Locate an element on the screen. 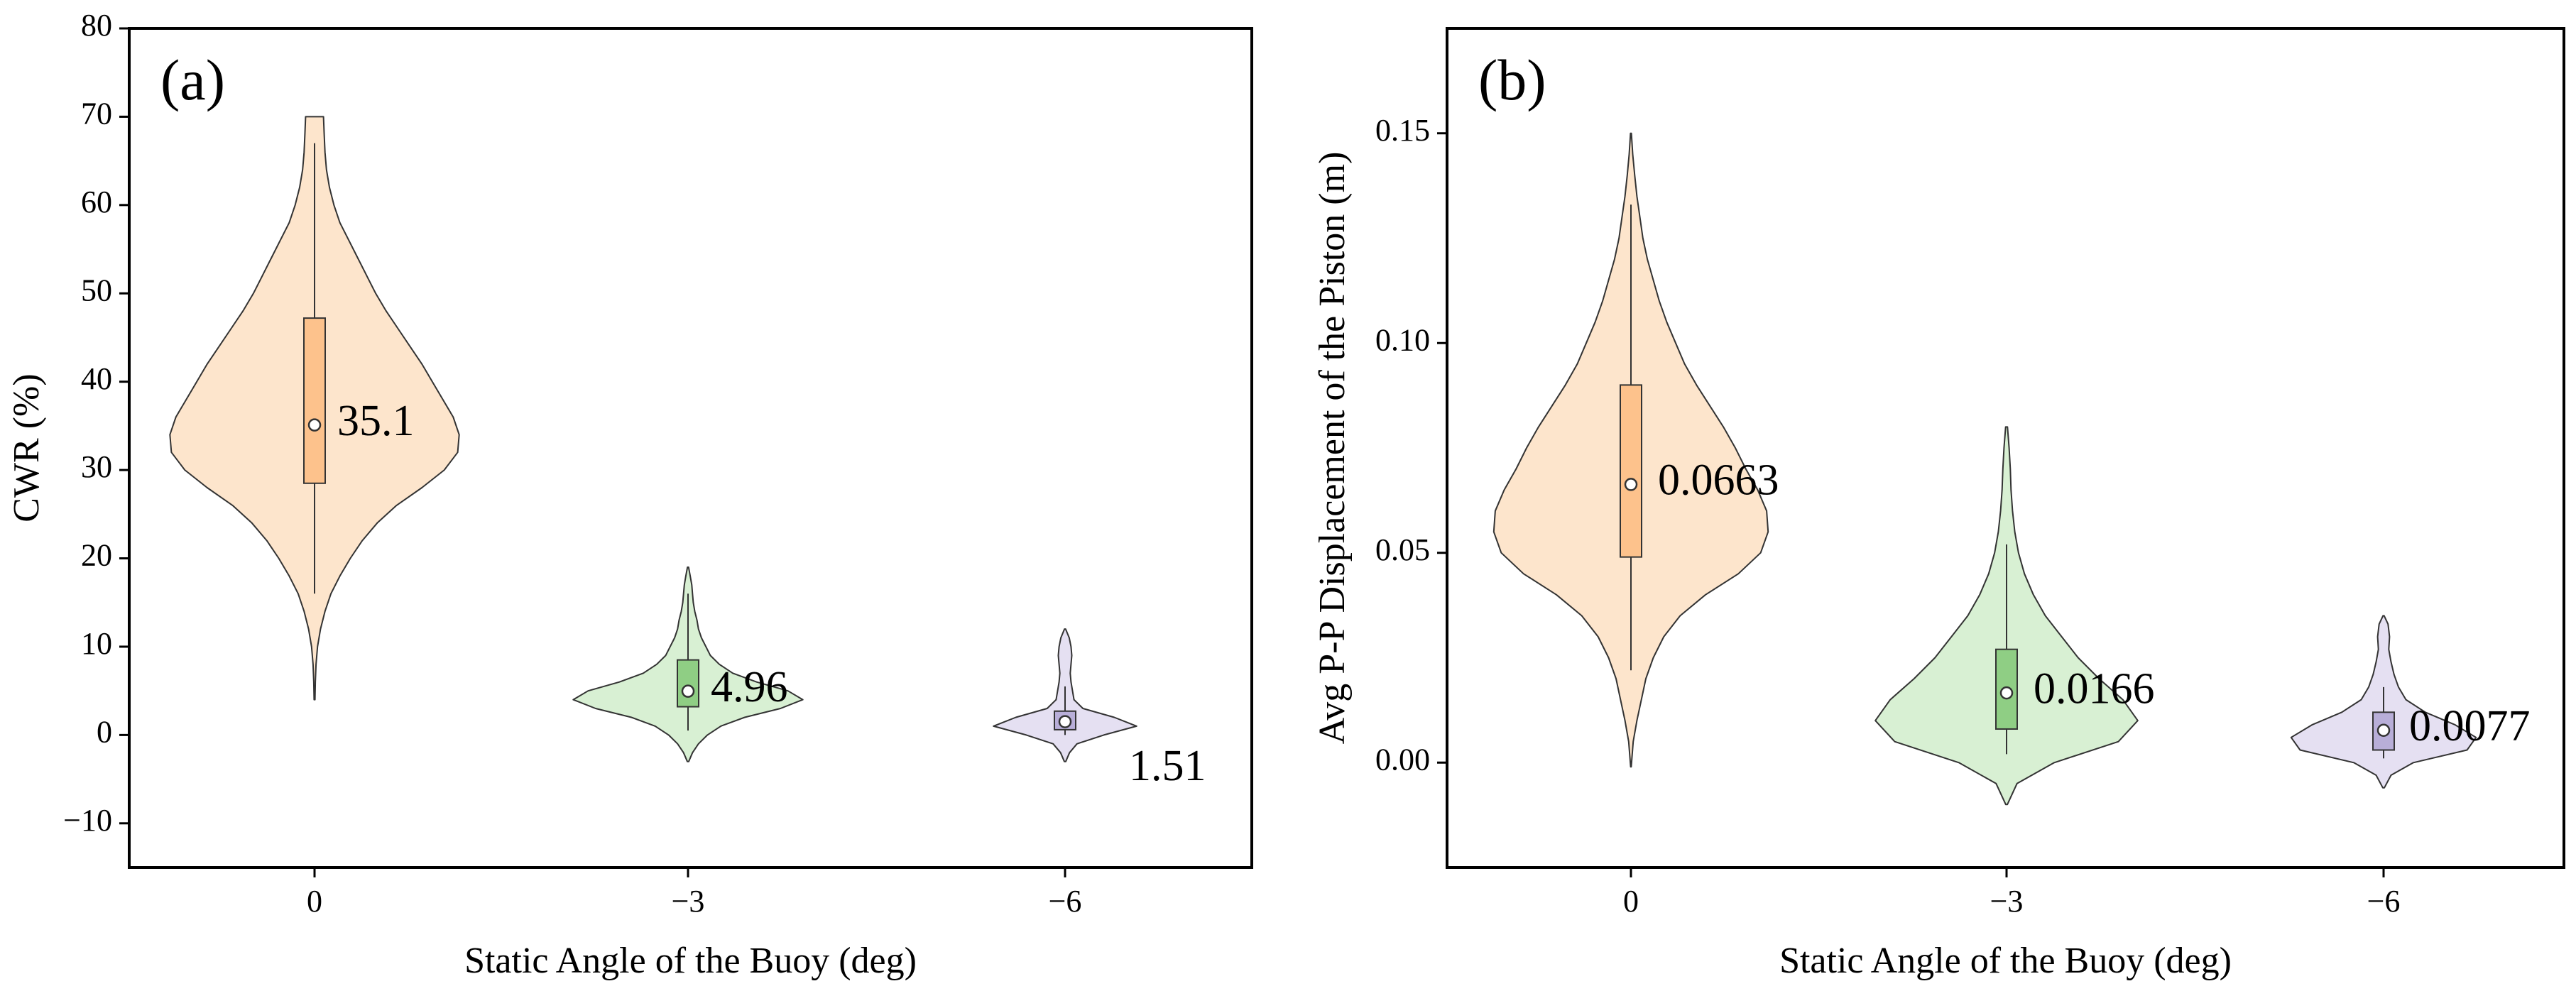 This screenshot has height=991, width=2576. y-tick-label: 60 is located at coordinates (96, 202).